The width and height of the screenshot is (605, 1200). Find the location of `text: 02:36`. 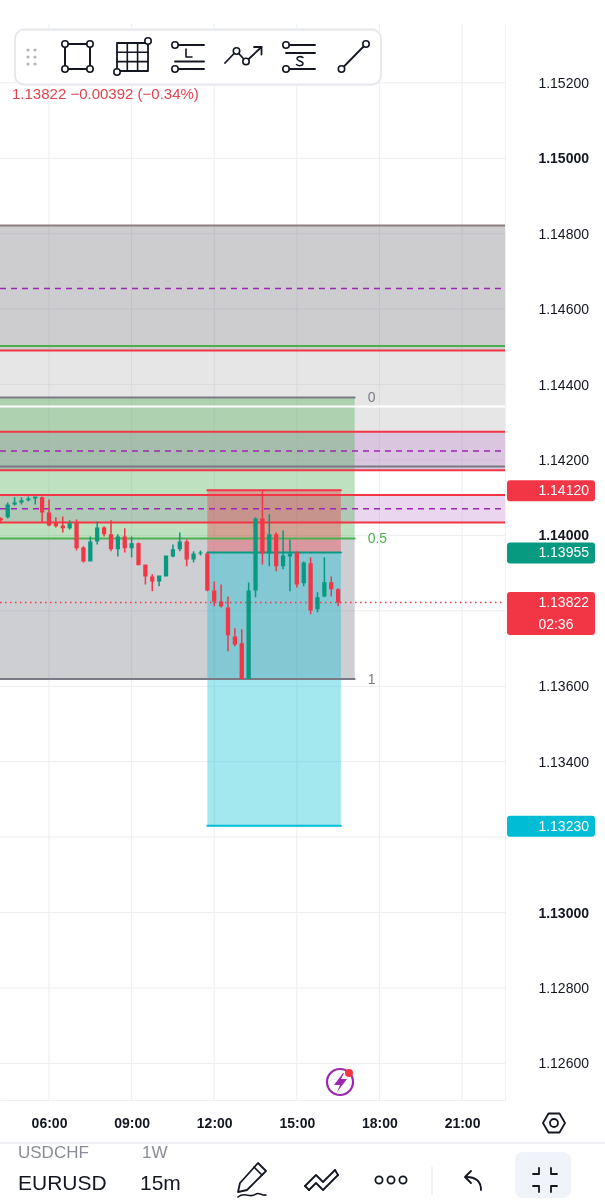

text: 02:36 is located at coordinates (556, 624).